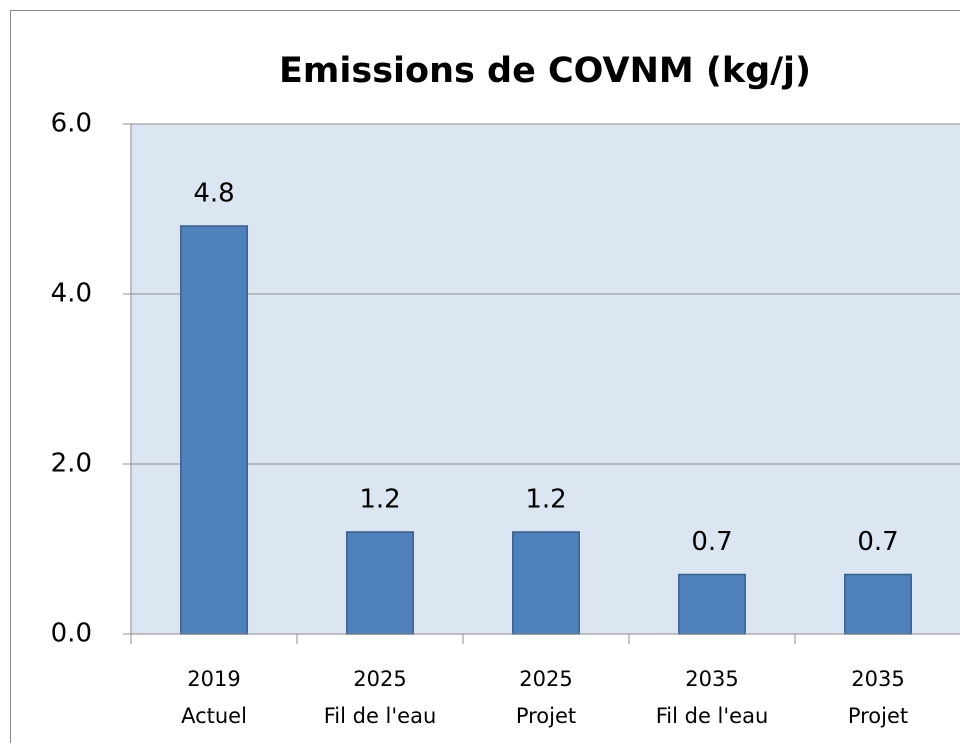 The width and height of the screenshot is (960, 743). What do you see at coordinates (545, 71) in the screenshot?
I see `chart-title: Emissions de COVNM (kg/j)` at bounding box center [545, 71].